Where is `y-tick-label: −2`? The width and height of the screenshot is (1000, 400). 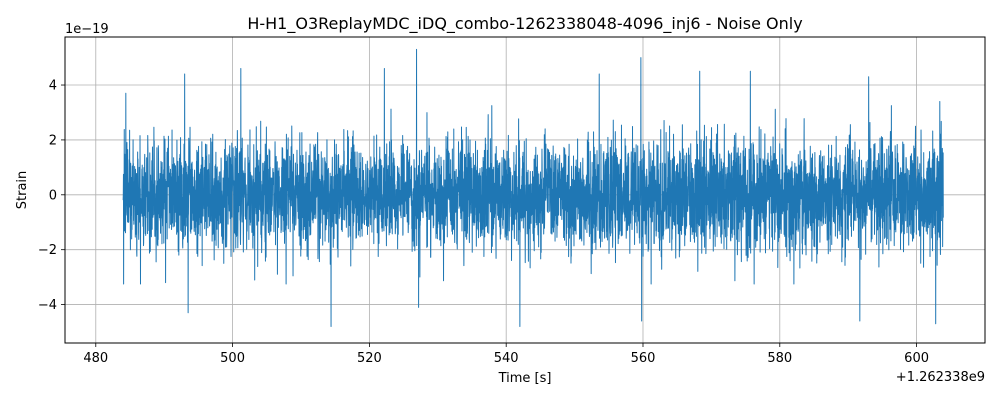 y-tick-label: −2 is located at coordinates (47, 250).